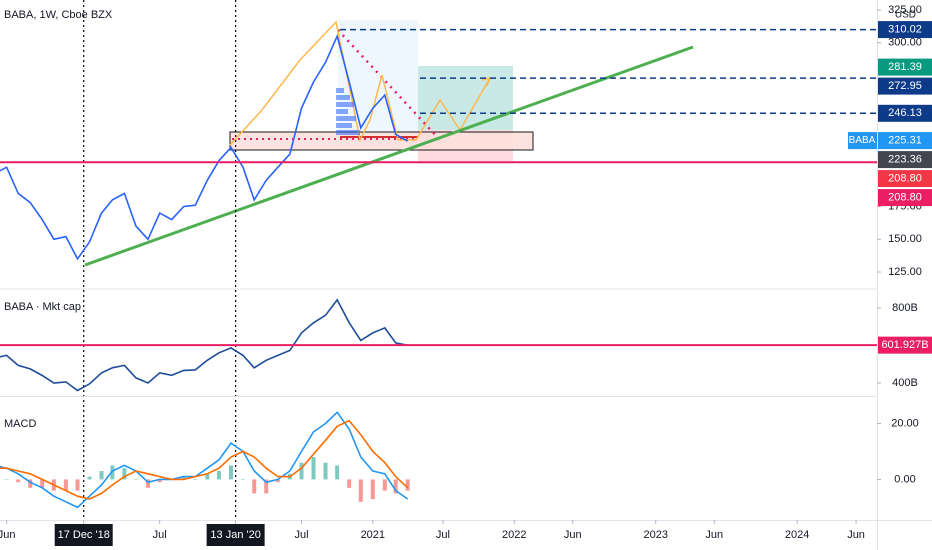 This screenshot has width=932, height=550. Describe the element at coordinates (905, 15) in the screenshot. I see `currency: USD` at that location.